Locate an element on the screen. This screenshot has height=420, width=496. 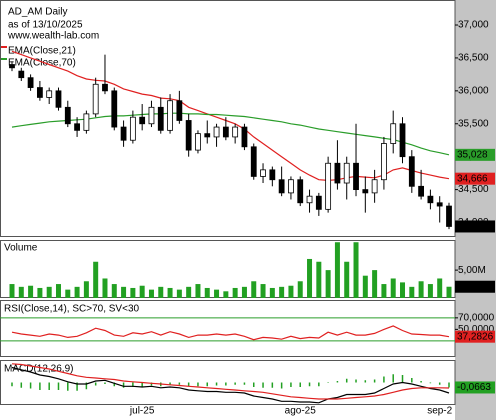
legend-label: EMA(Close,21) is located at coordinates (42, 51).